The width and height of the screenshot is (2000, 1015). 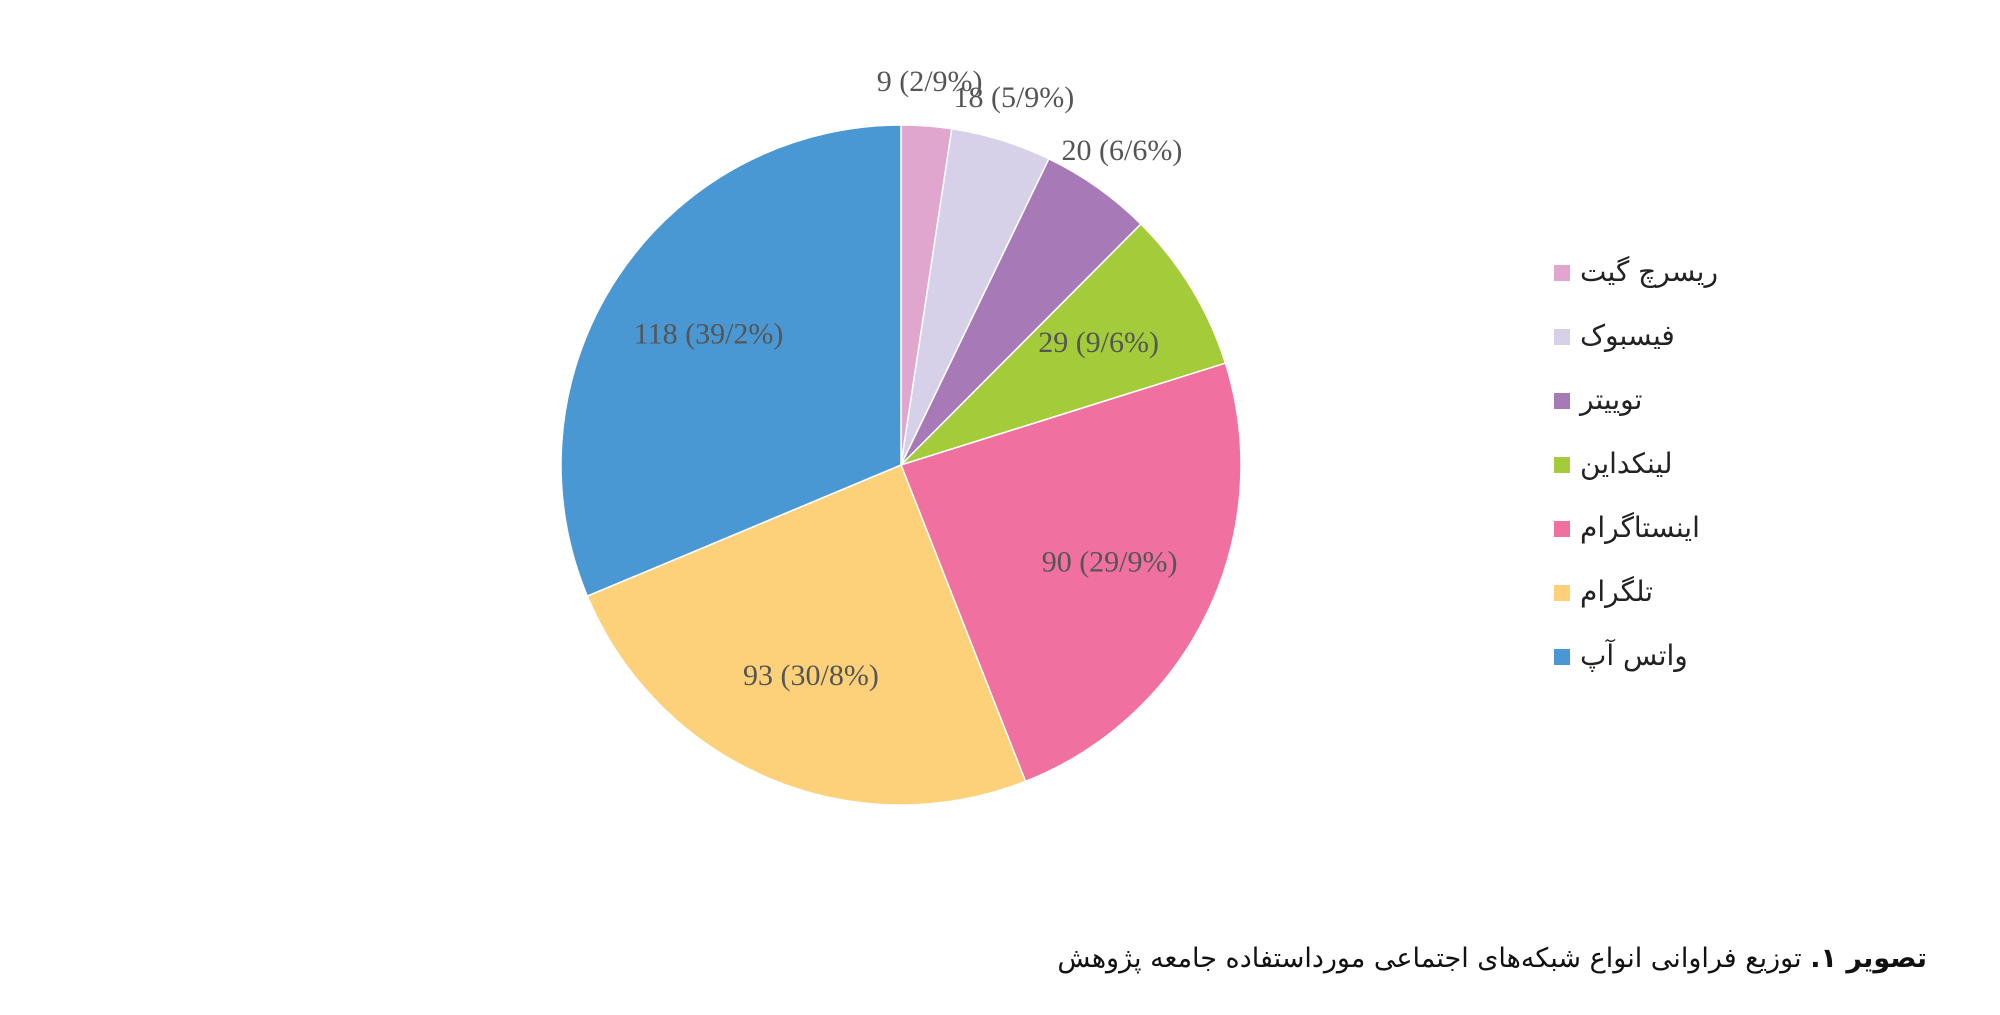 I want to click on value-label: 29 (9/6%), so click(x=1098, y=342).